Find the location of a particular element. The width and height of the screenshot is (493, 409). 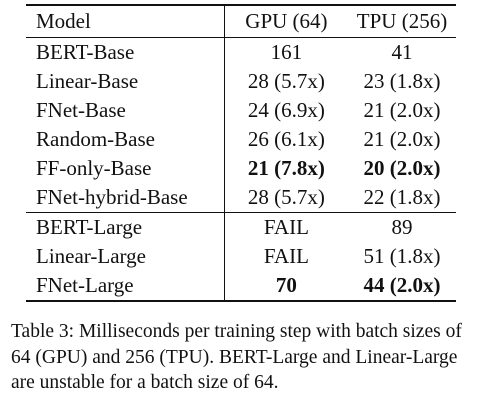

cell-gpu-best: 70 is located at coordinates (286, 286).